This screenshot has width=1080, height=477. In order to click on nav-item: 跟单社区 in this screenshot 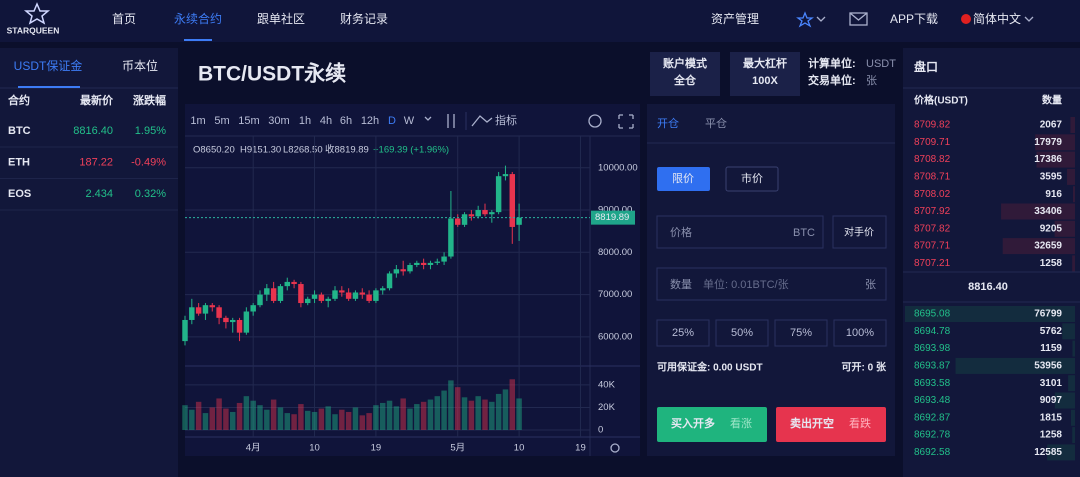, I will do `click(281, 18)`.